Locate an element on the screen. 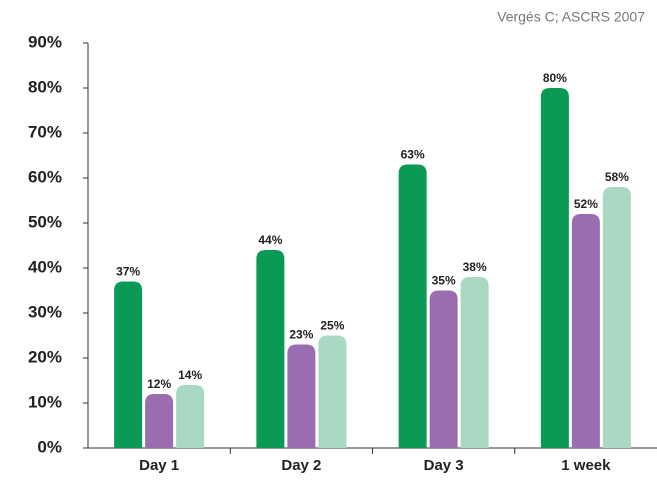 This screenshot has height=481, width=657. value-label: 37% is located at coordinates (128, 272).